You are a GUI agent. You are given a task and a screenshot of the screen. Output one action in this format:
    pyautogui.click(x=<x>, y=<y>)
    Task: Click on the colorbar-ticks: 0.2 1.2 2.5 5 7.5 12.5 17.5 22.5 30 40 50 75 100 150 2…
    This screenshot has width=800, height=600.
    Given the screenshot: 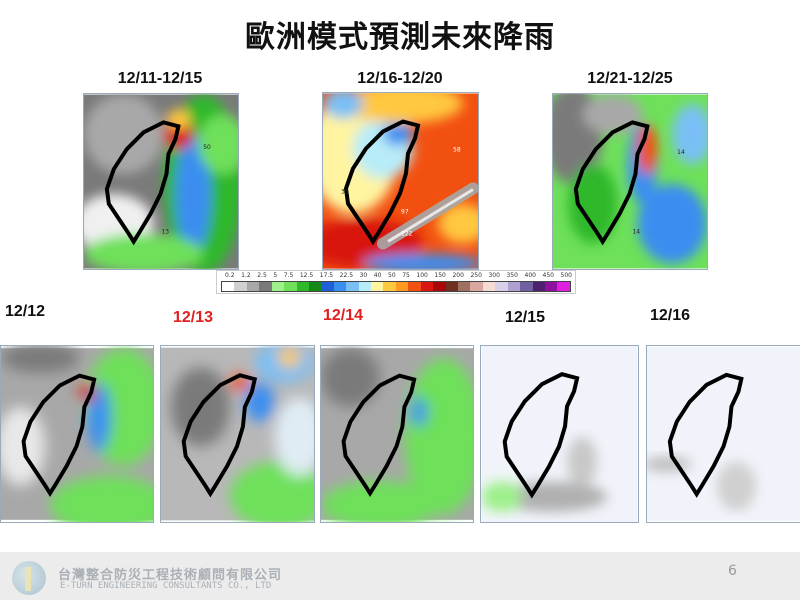 What is the action you would take?
    pyautogui.click(x=396, y=275)
    